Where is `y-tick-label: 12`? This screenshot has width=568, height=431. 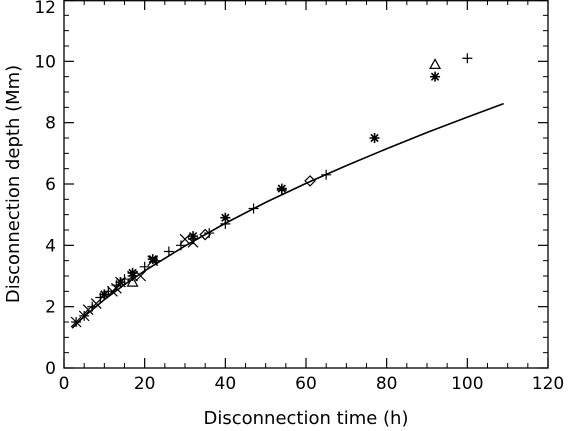
y-tick-label: 12 is located at coordinates (45, 9).